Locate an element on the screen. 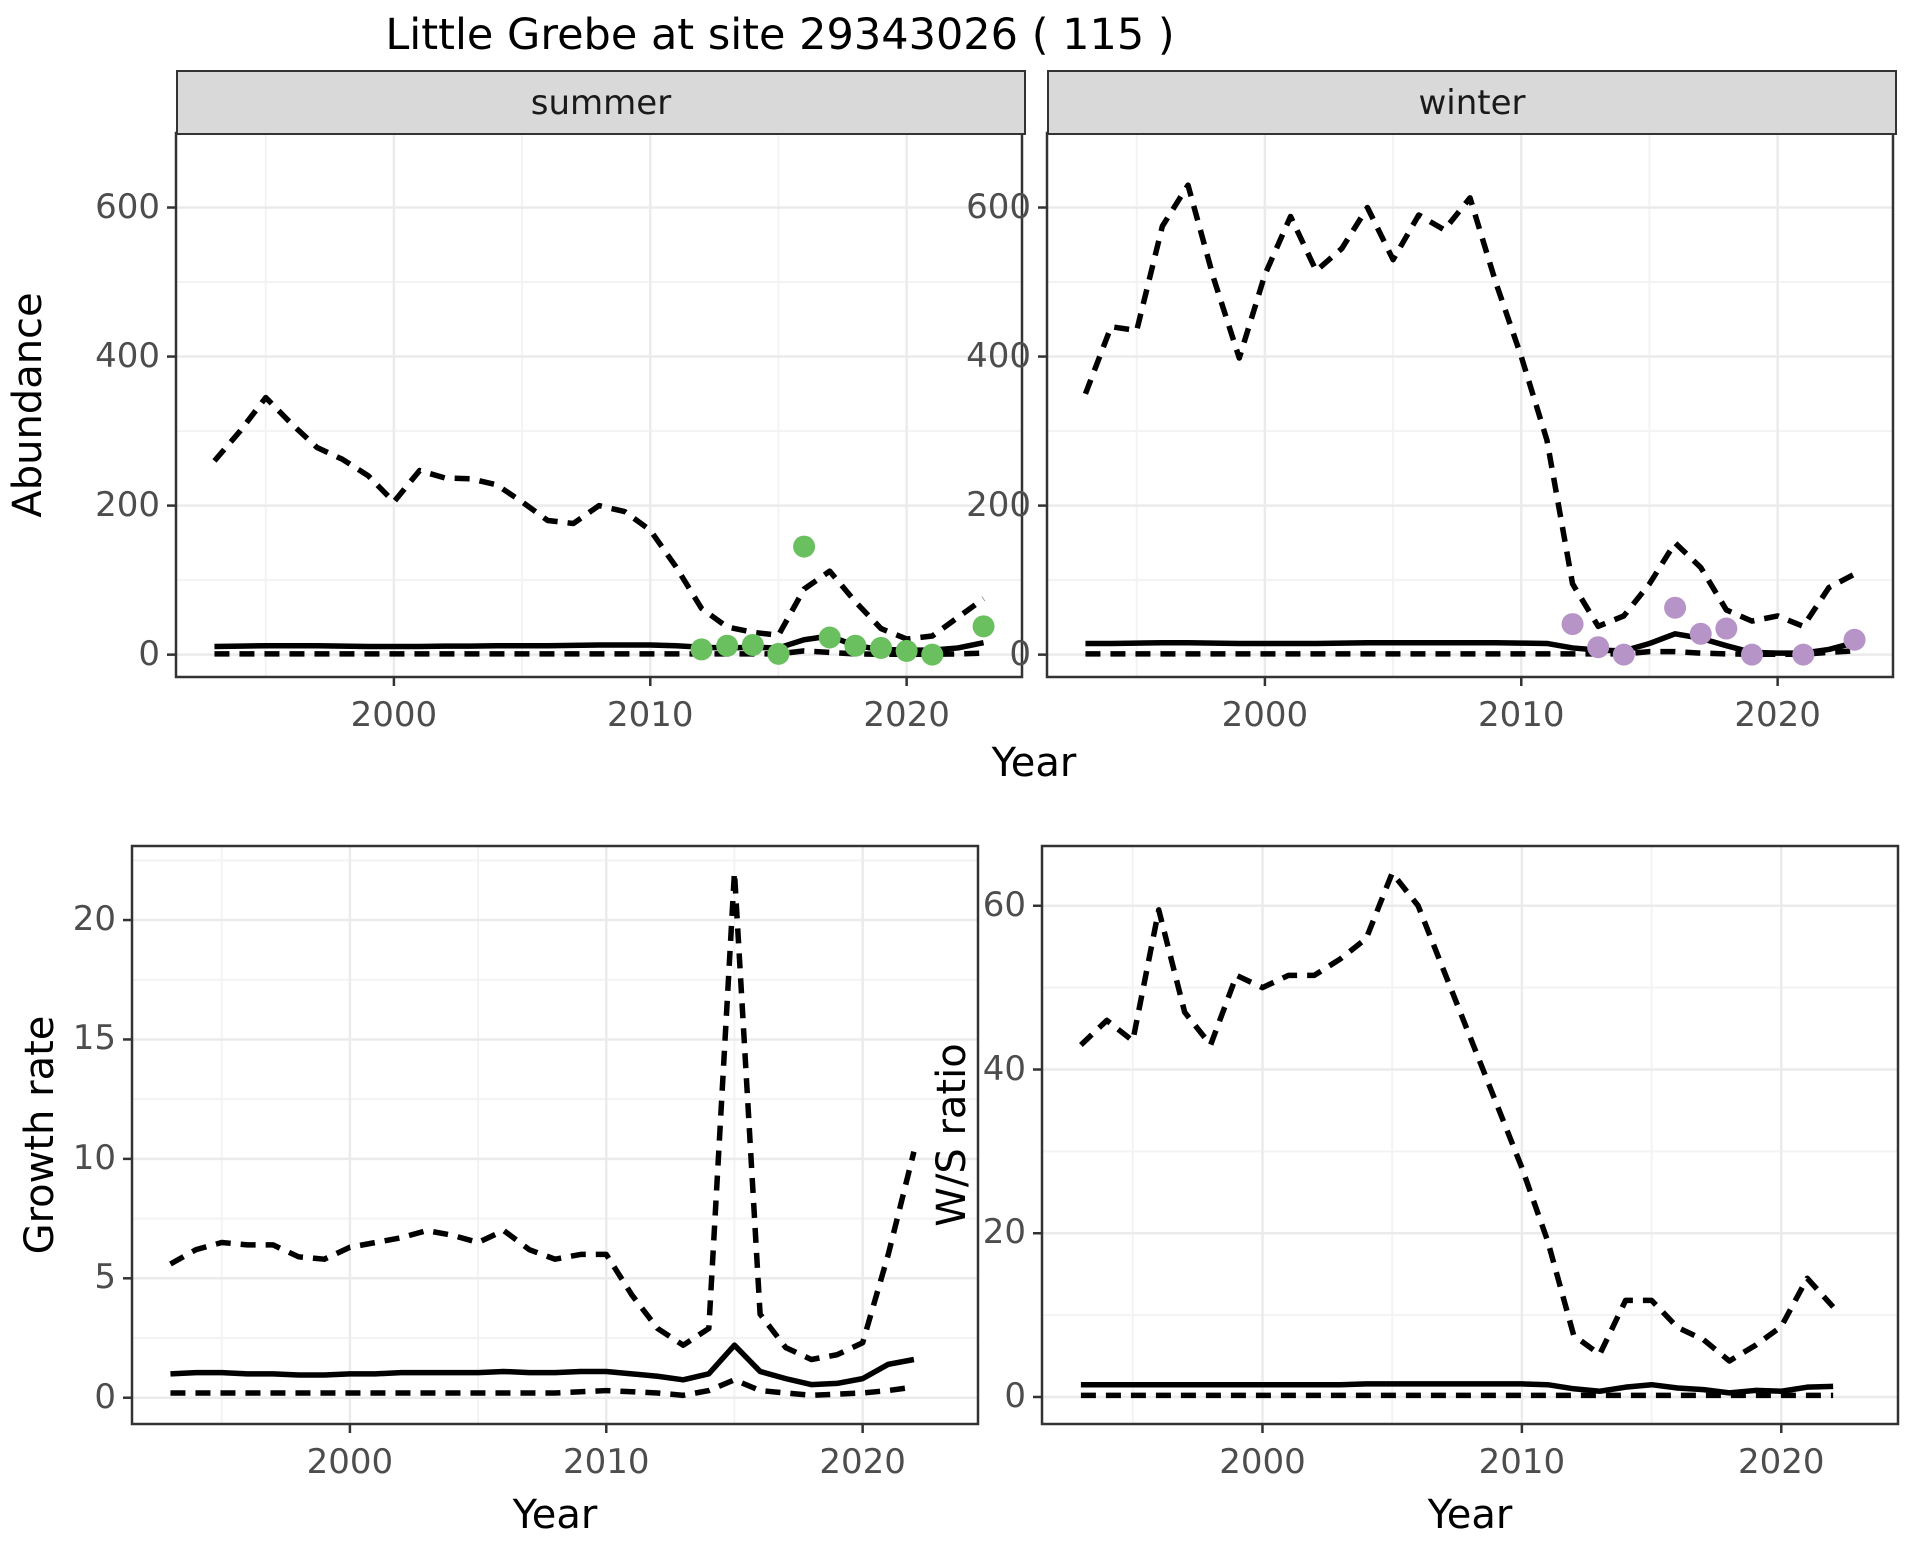 Image resolution: width=1920 pixels, height=1560 pixels. fitted-median-line-summer is located at coordinates (599, 643).